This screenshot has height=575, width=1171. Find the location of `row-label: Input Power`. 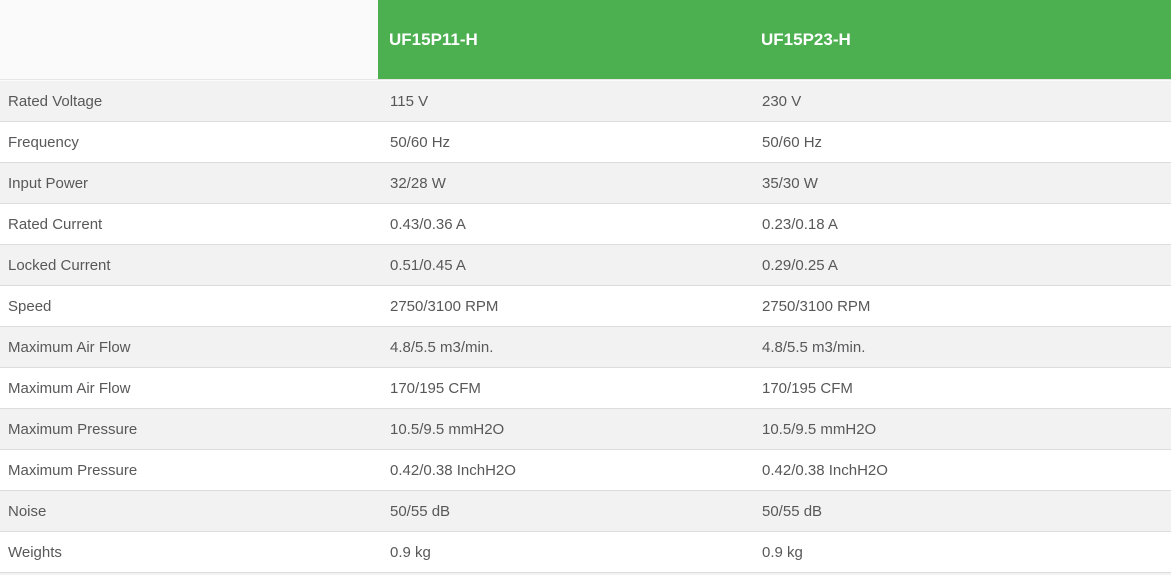

row-label: Input Power is located at coordinates (48, 183).